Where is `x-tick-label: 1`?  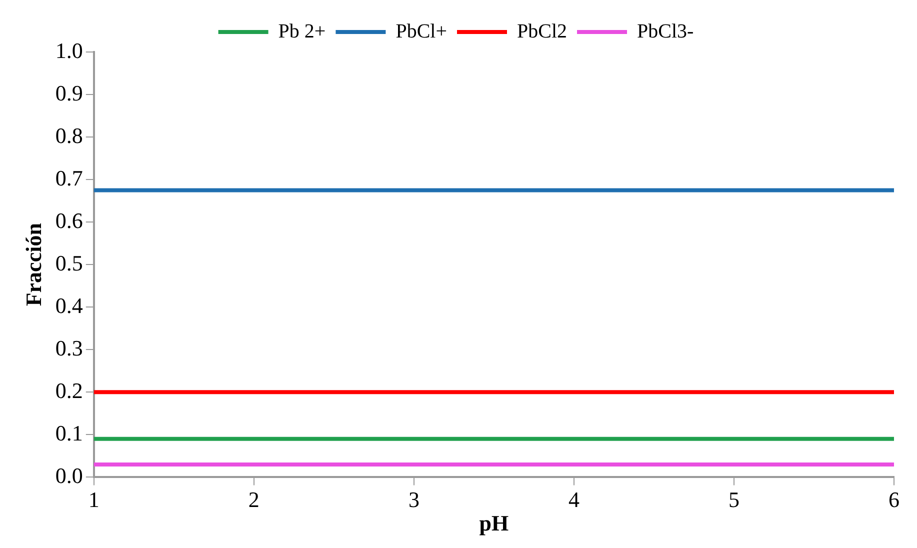
x-tick-label: 1 is located at coordinates (94, 499).